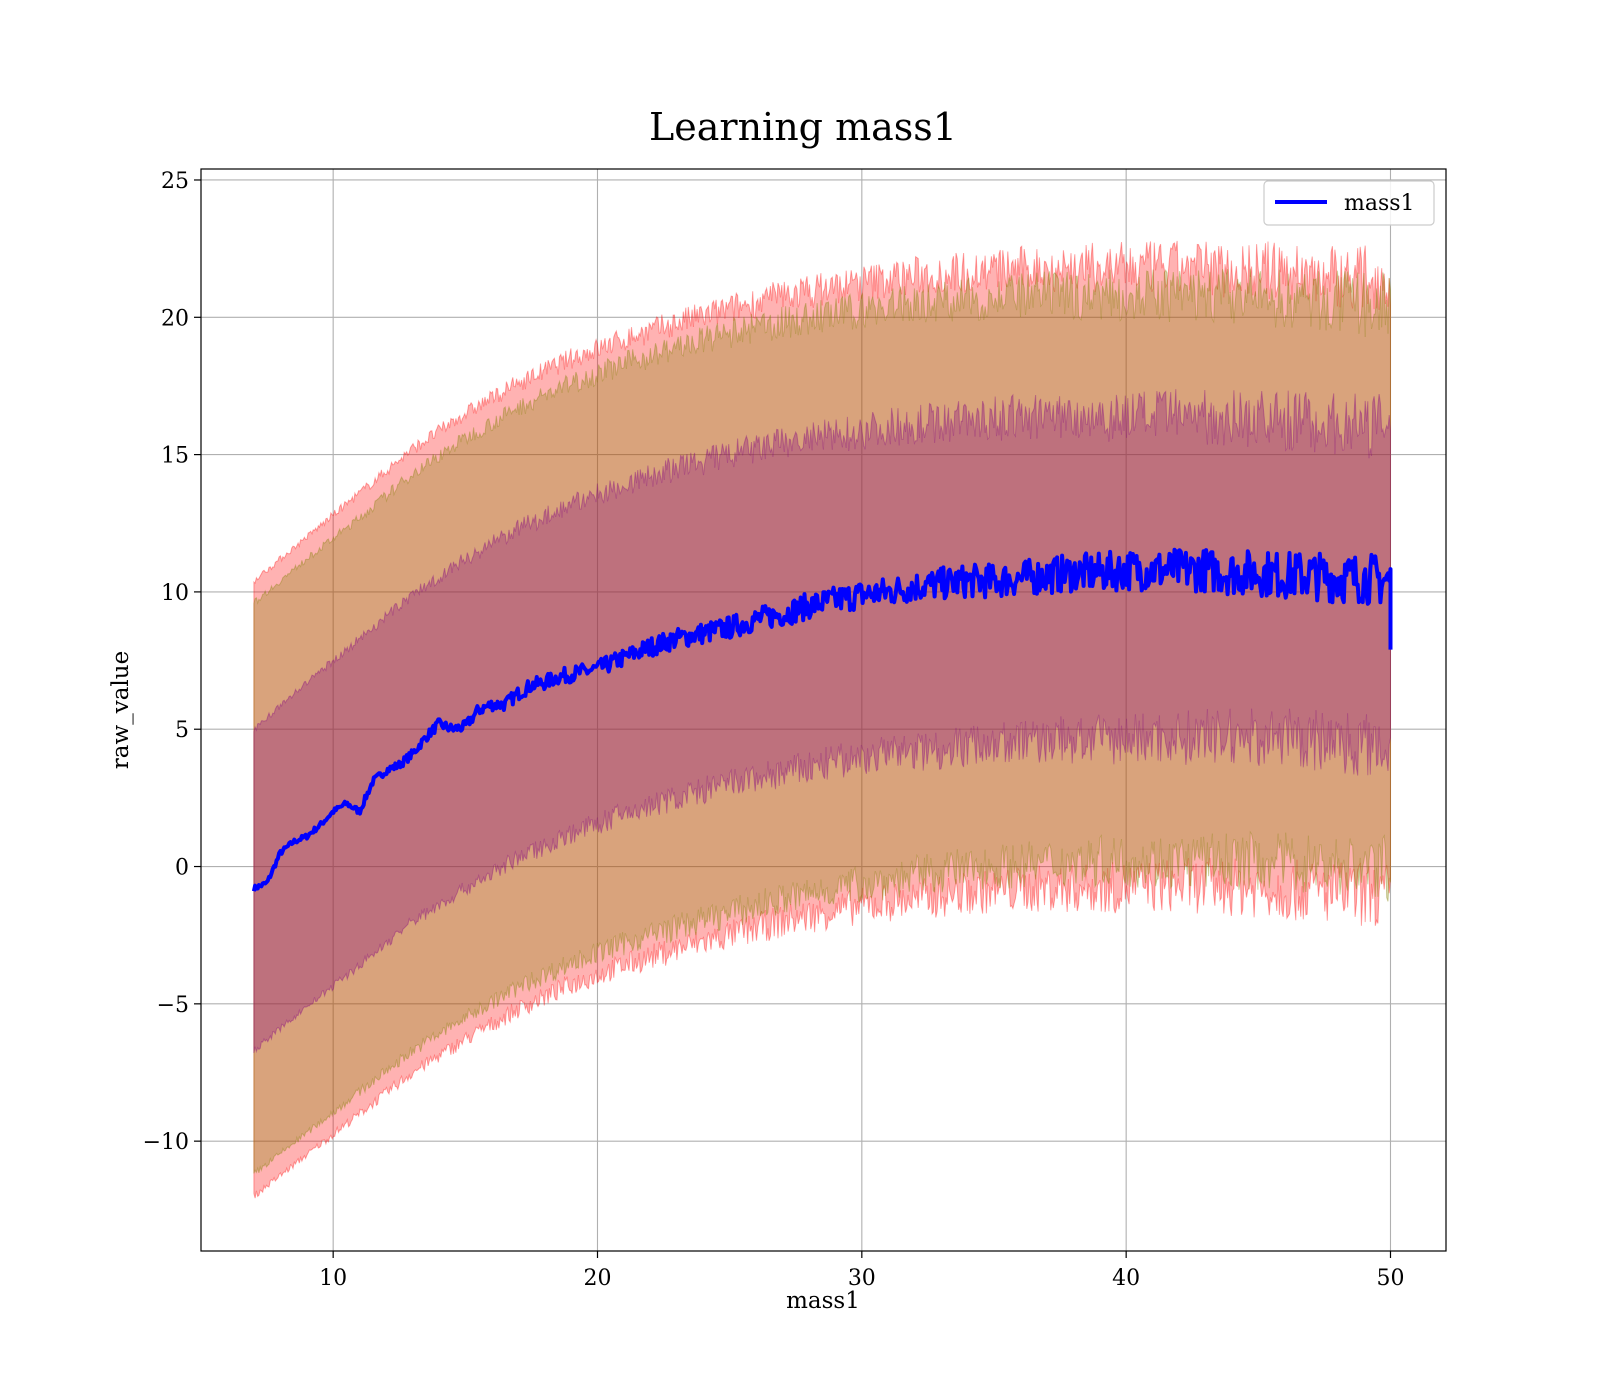 The image size is (1600, 1400). I want to click on x-tick-label: 10, so click(333, 1278).